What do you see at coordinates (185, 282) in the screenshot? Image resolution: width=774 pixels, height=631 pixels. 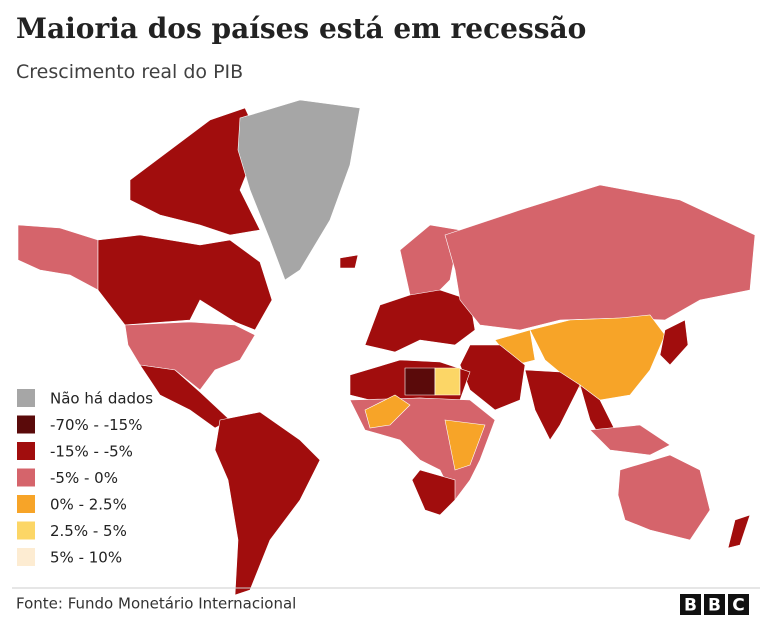 I see `canada` at bounding box center [185, 282].